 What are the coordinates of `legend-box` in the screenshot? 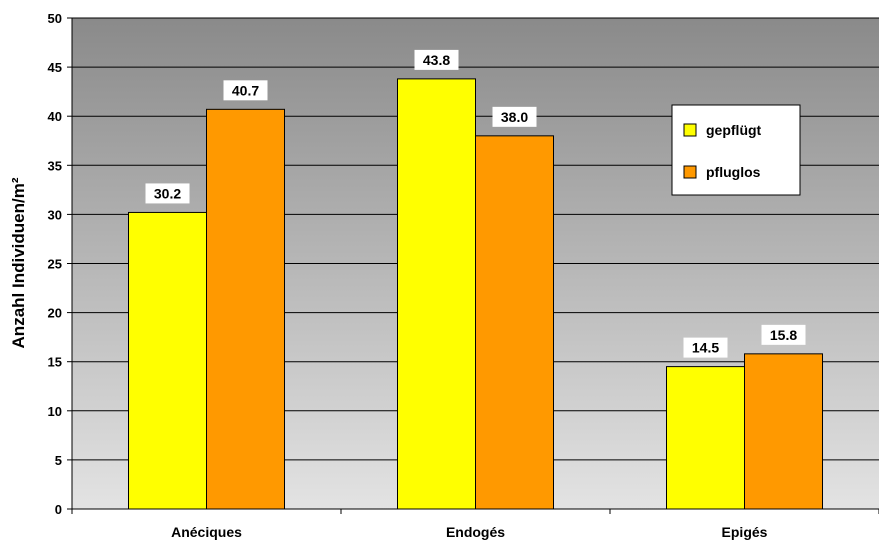 It's located at (736, 150).